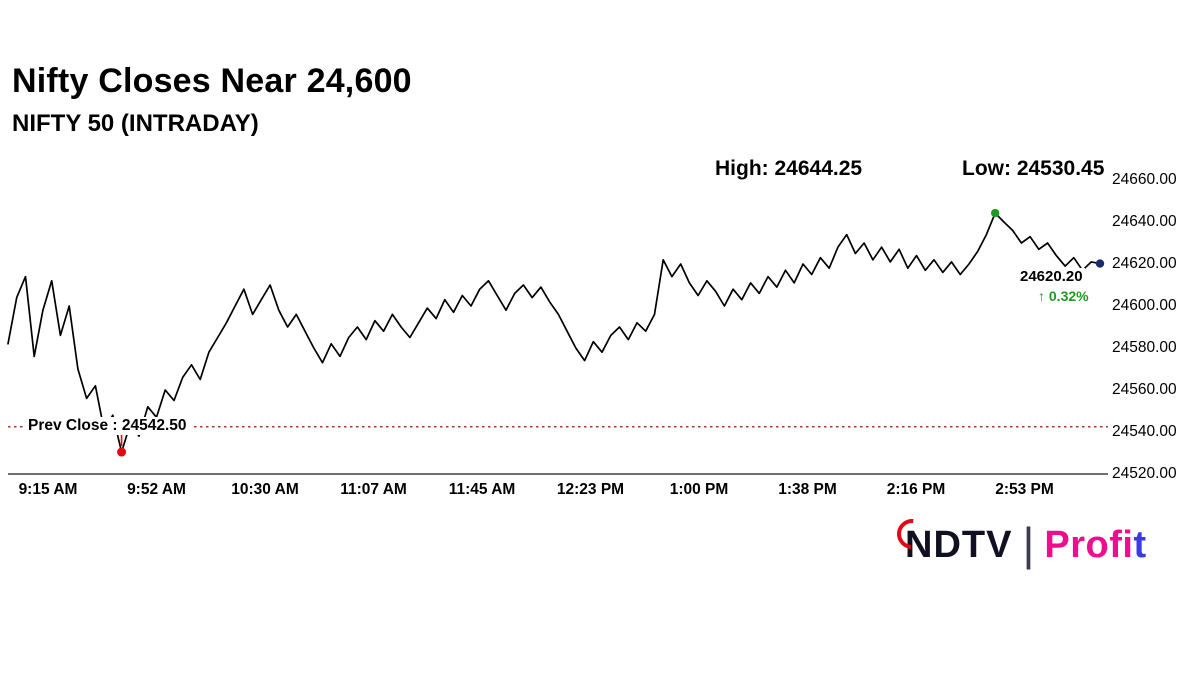  Describe the element at coordinates (1144, 347) in the screenshot. I see `y-axis-label: 24580.00` at that location.